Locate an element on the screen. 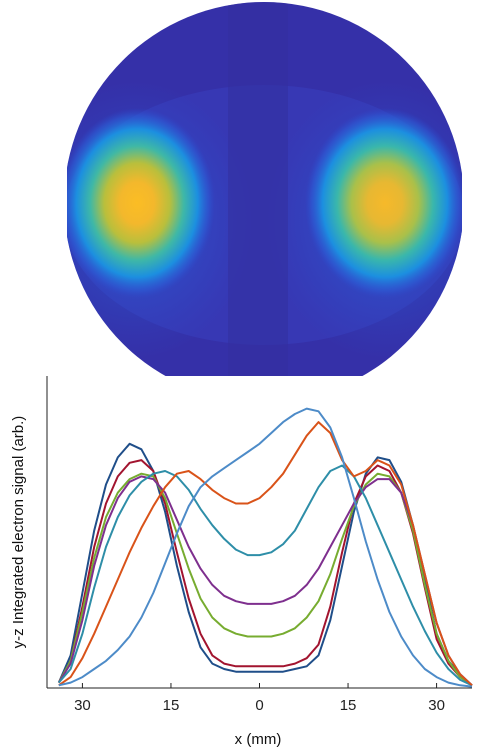 This screenshot has height=751, width=502. detector-edge-cut-left is located at coordinates (63, 210).